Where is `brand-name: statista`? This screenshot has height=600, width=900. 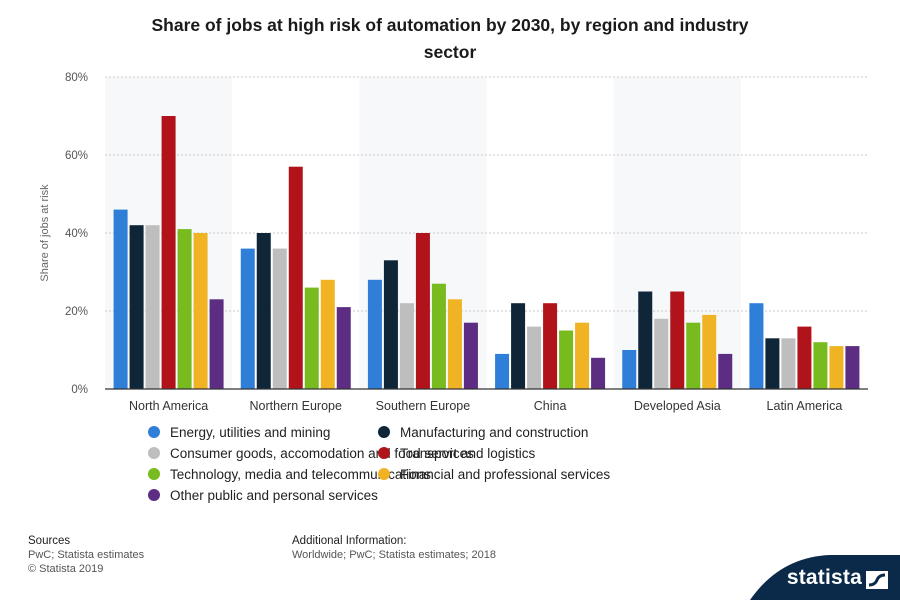
brand-name: statista is located at coordinates (824, 577).